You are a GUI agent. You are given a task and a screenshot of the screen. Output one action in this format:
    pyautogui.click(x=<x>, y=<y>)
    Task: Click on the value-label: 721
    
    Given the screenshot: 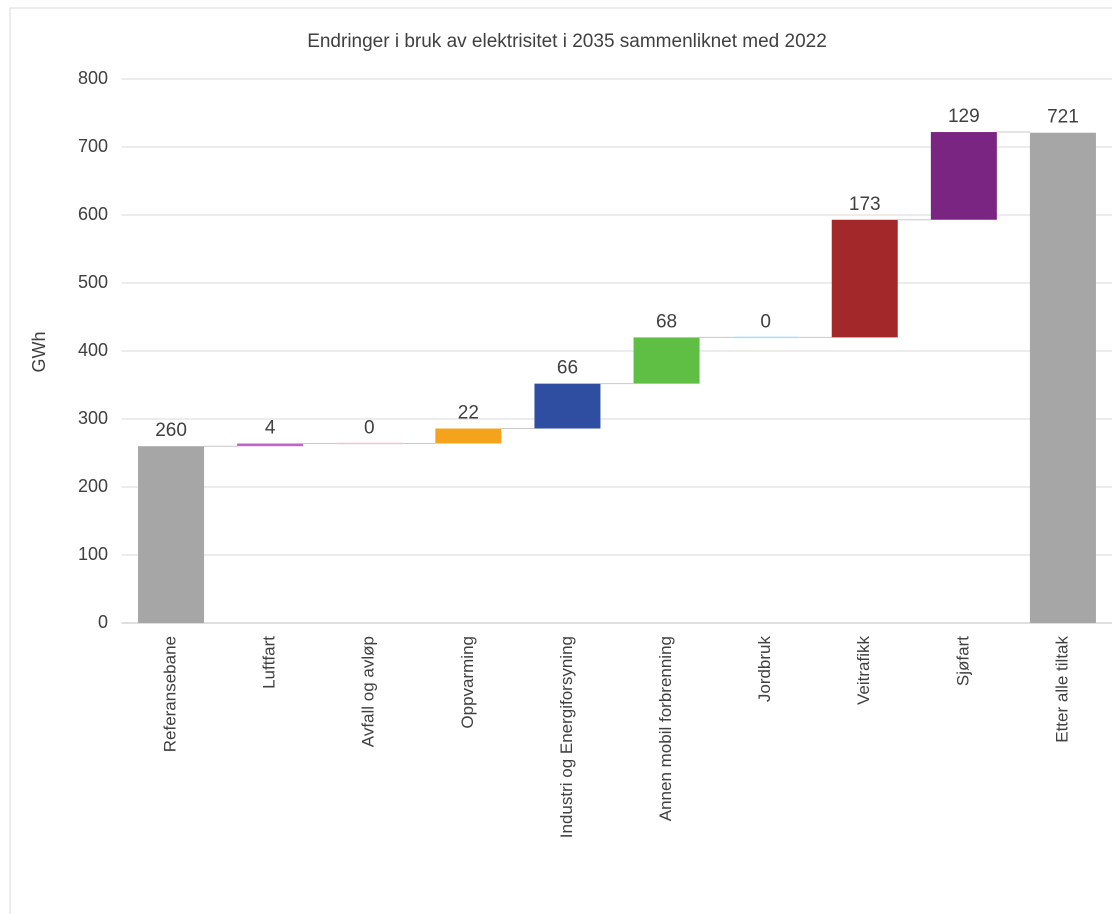 What is the action you would take?
    pyautogui.click(x=1063, y=117)
    